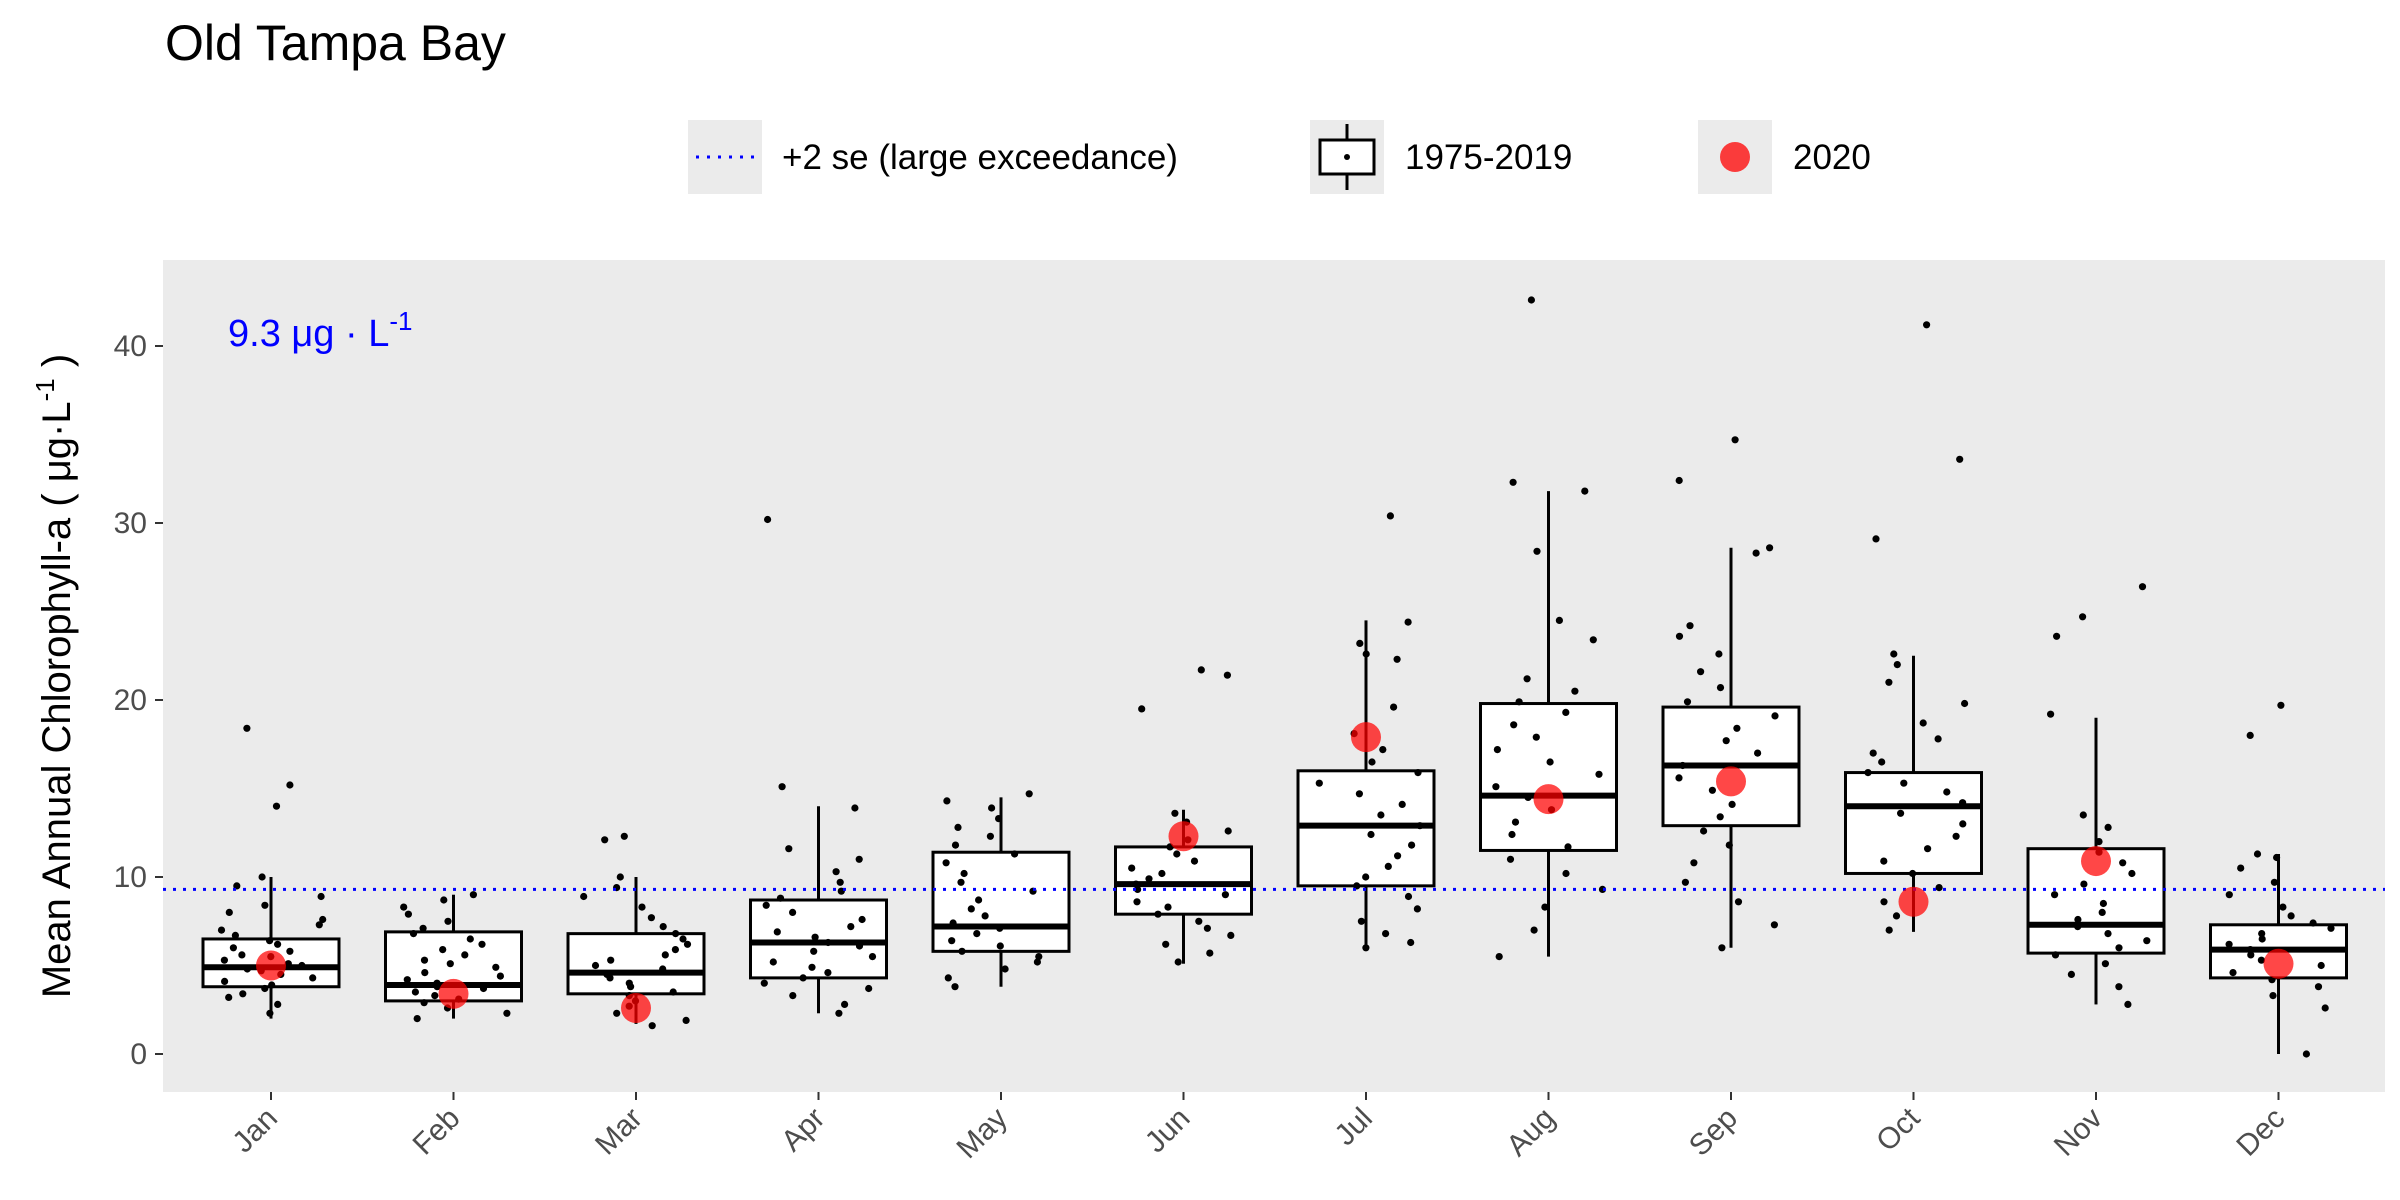 Image resolution: width=2400 pixels, height=1200 pixels. Describe the element at coordinates (1488, 157) in the screenshot. I see `legend-label-boxes: 1975-2019` at that location.